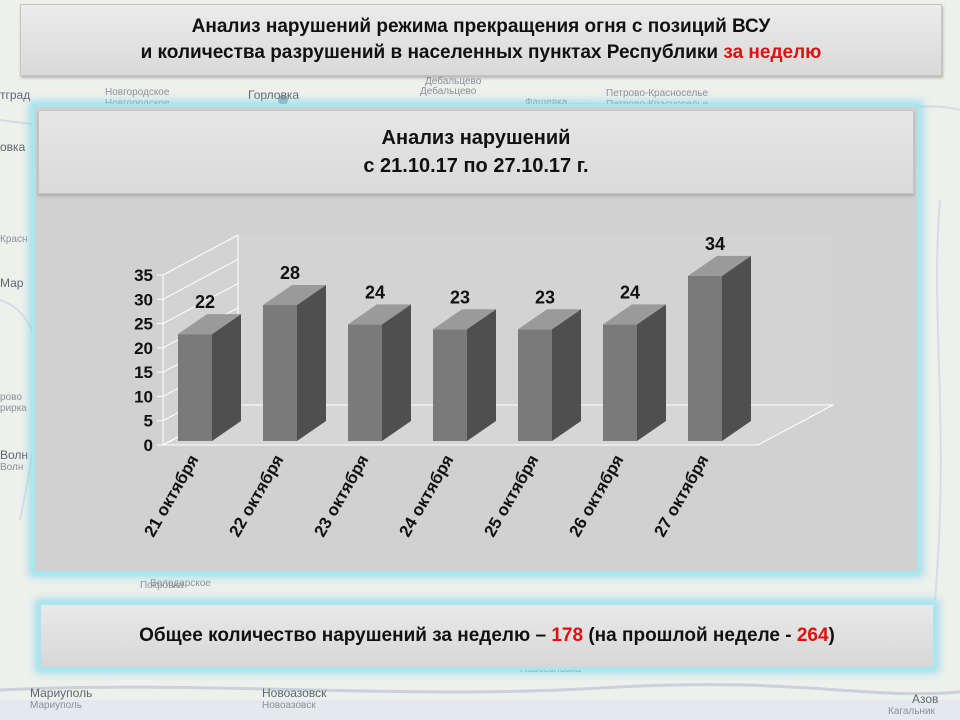 The width and height of the screenshot is (960, 720). Describe the element at coordinates (143, 372) in the screenshot. I see `y-tick-label: 15` at that location.